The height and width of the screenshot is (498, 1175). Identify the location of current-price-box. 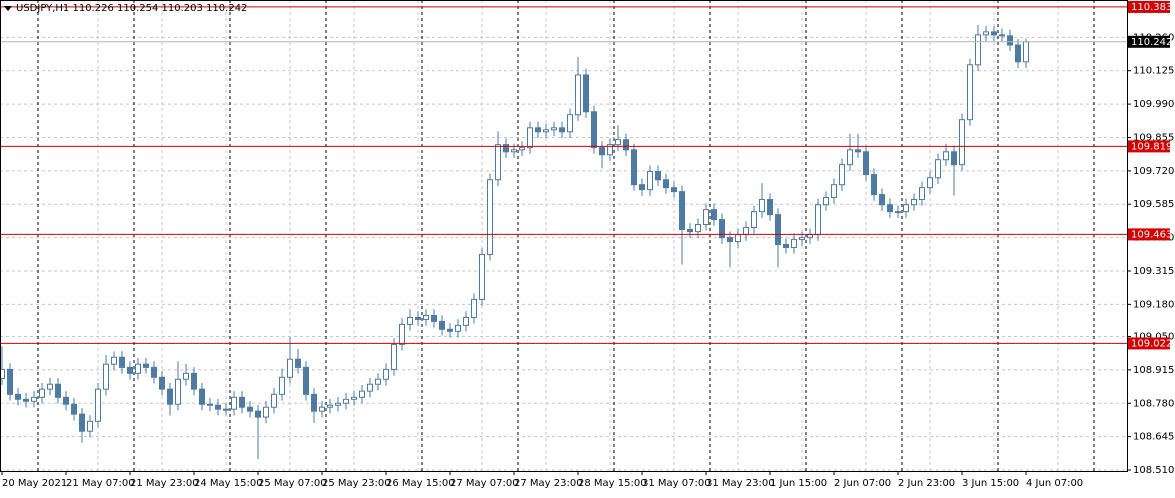
(1149, 41).